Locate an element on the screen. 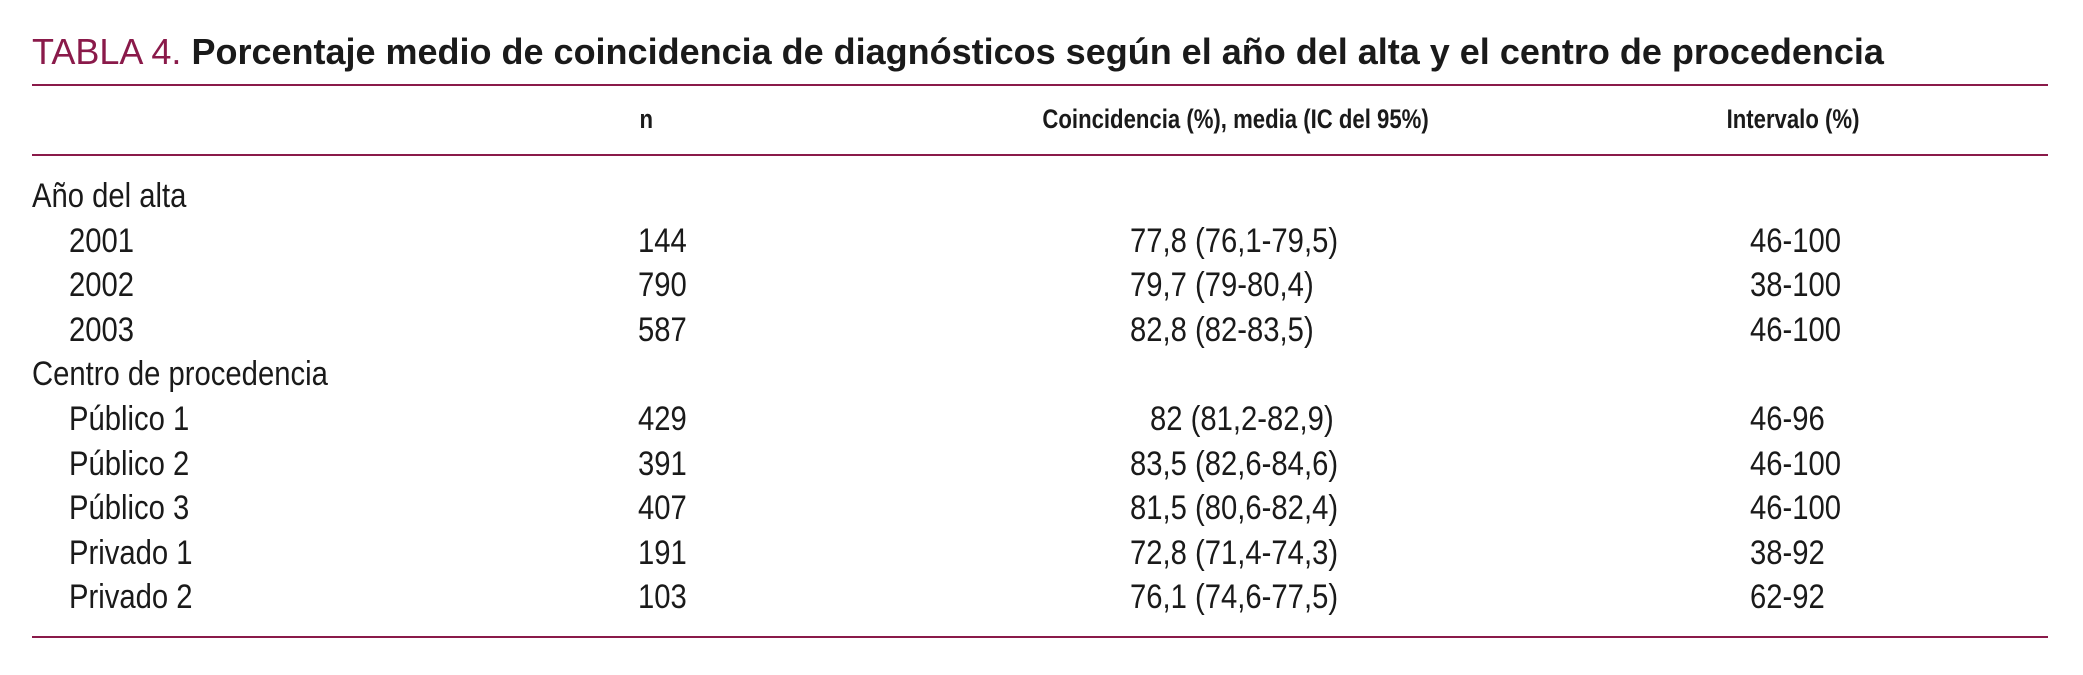  row-coincidencia: 76,1 (74,6-77,5) is located at coordinates (1234, 597).